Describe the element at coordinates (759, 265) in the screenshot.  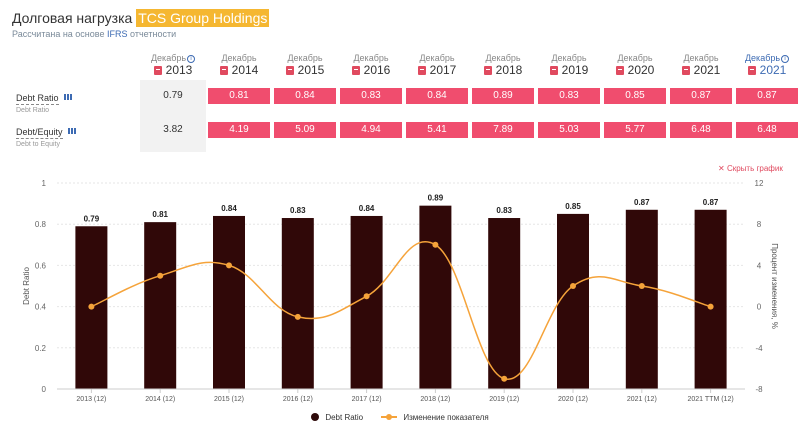
I see `y2-tick-label: 4` at that location.